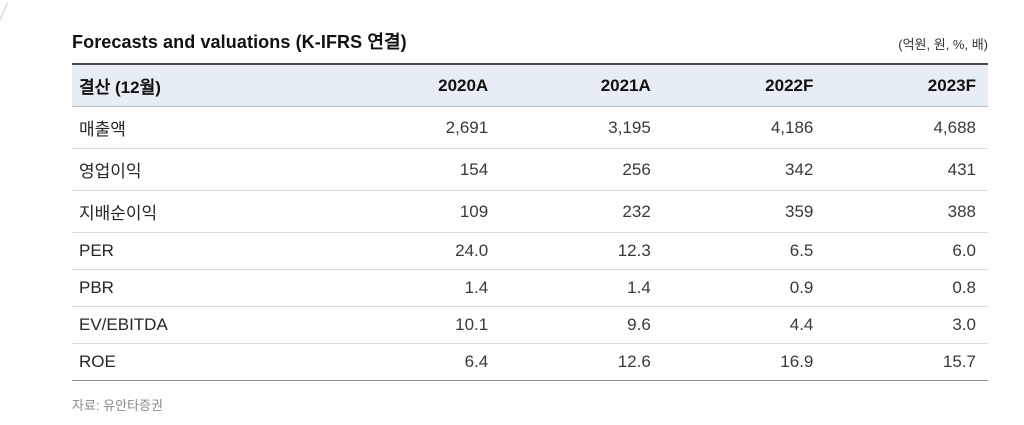  What do you see at coordinates (205, 251) in the screenshot?
I see `row-label: PER` at bounding box center [205, 251].